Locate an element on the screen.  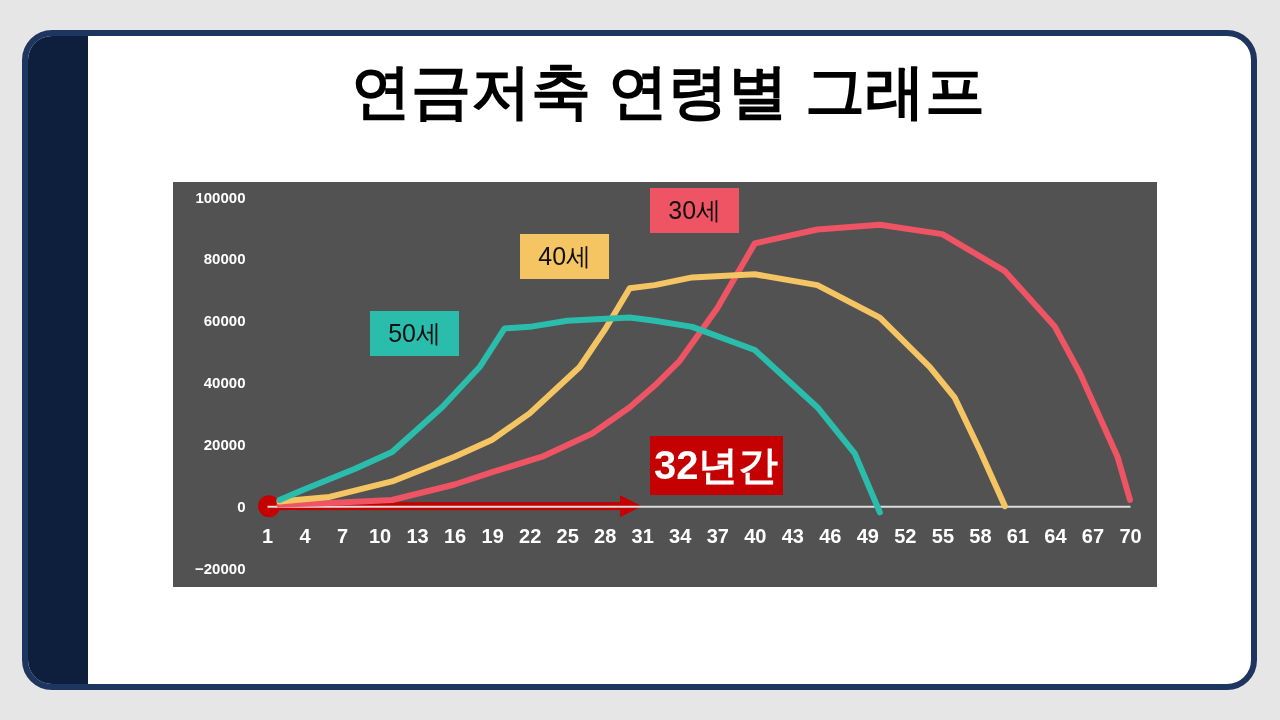
x-tick-label: 28 is located at coordinates (605, 535).